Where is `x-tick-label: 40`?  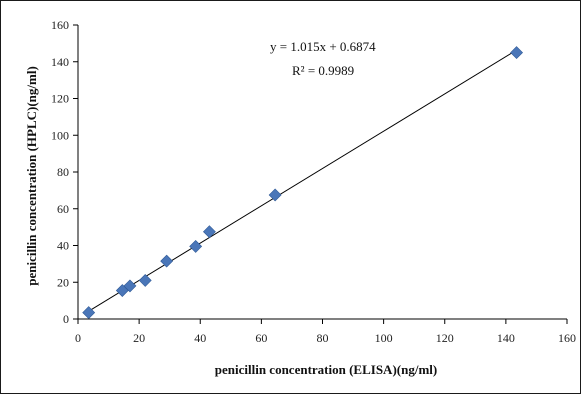 x-tick-label: 40 is located at coordinates (200, 338).